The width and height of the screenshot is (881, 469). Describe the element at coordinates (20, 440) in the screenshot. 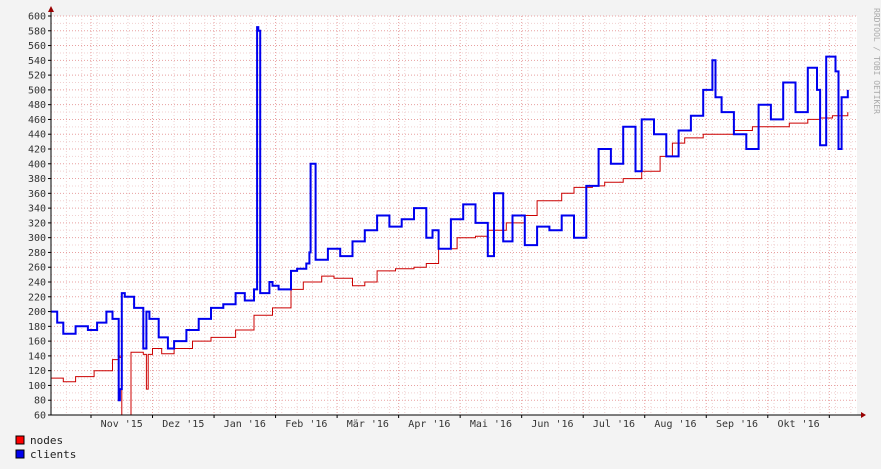

I see `legend-swatch-nodes` at that location.